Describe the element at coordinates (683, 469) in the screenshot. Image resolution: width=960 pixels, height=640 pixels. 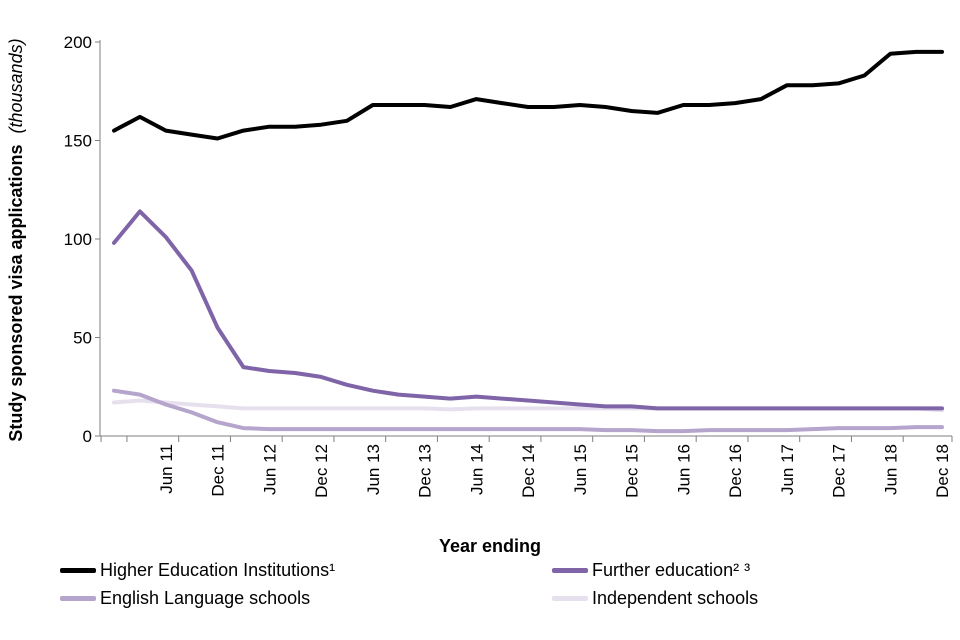
I see `x-tick-label: Jun 16` at that location.